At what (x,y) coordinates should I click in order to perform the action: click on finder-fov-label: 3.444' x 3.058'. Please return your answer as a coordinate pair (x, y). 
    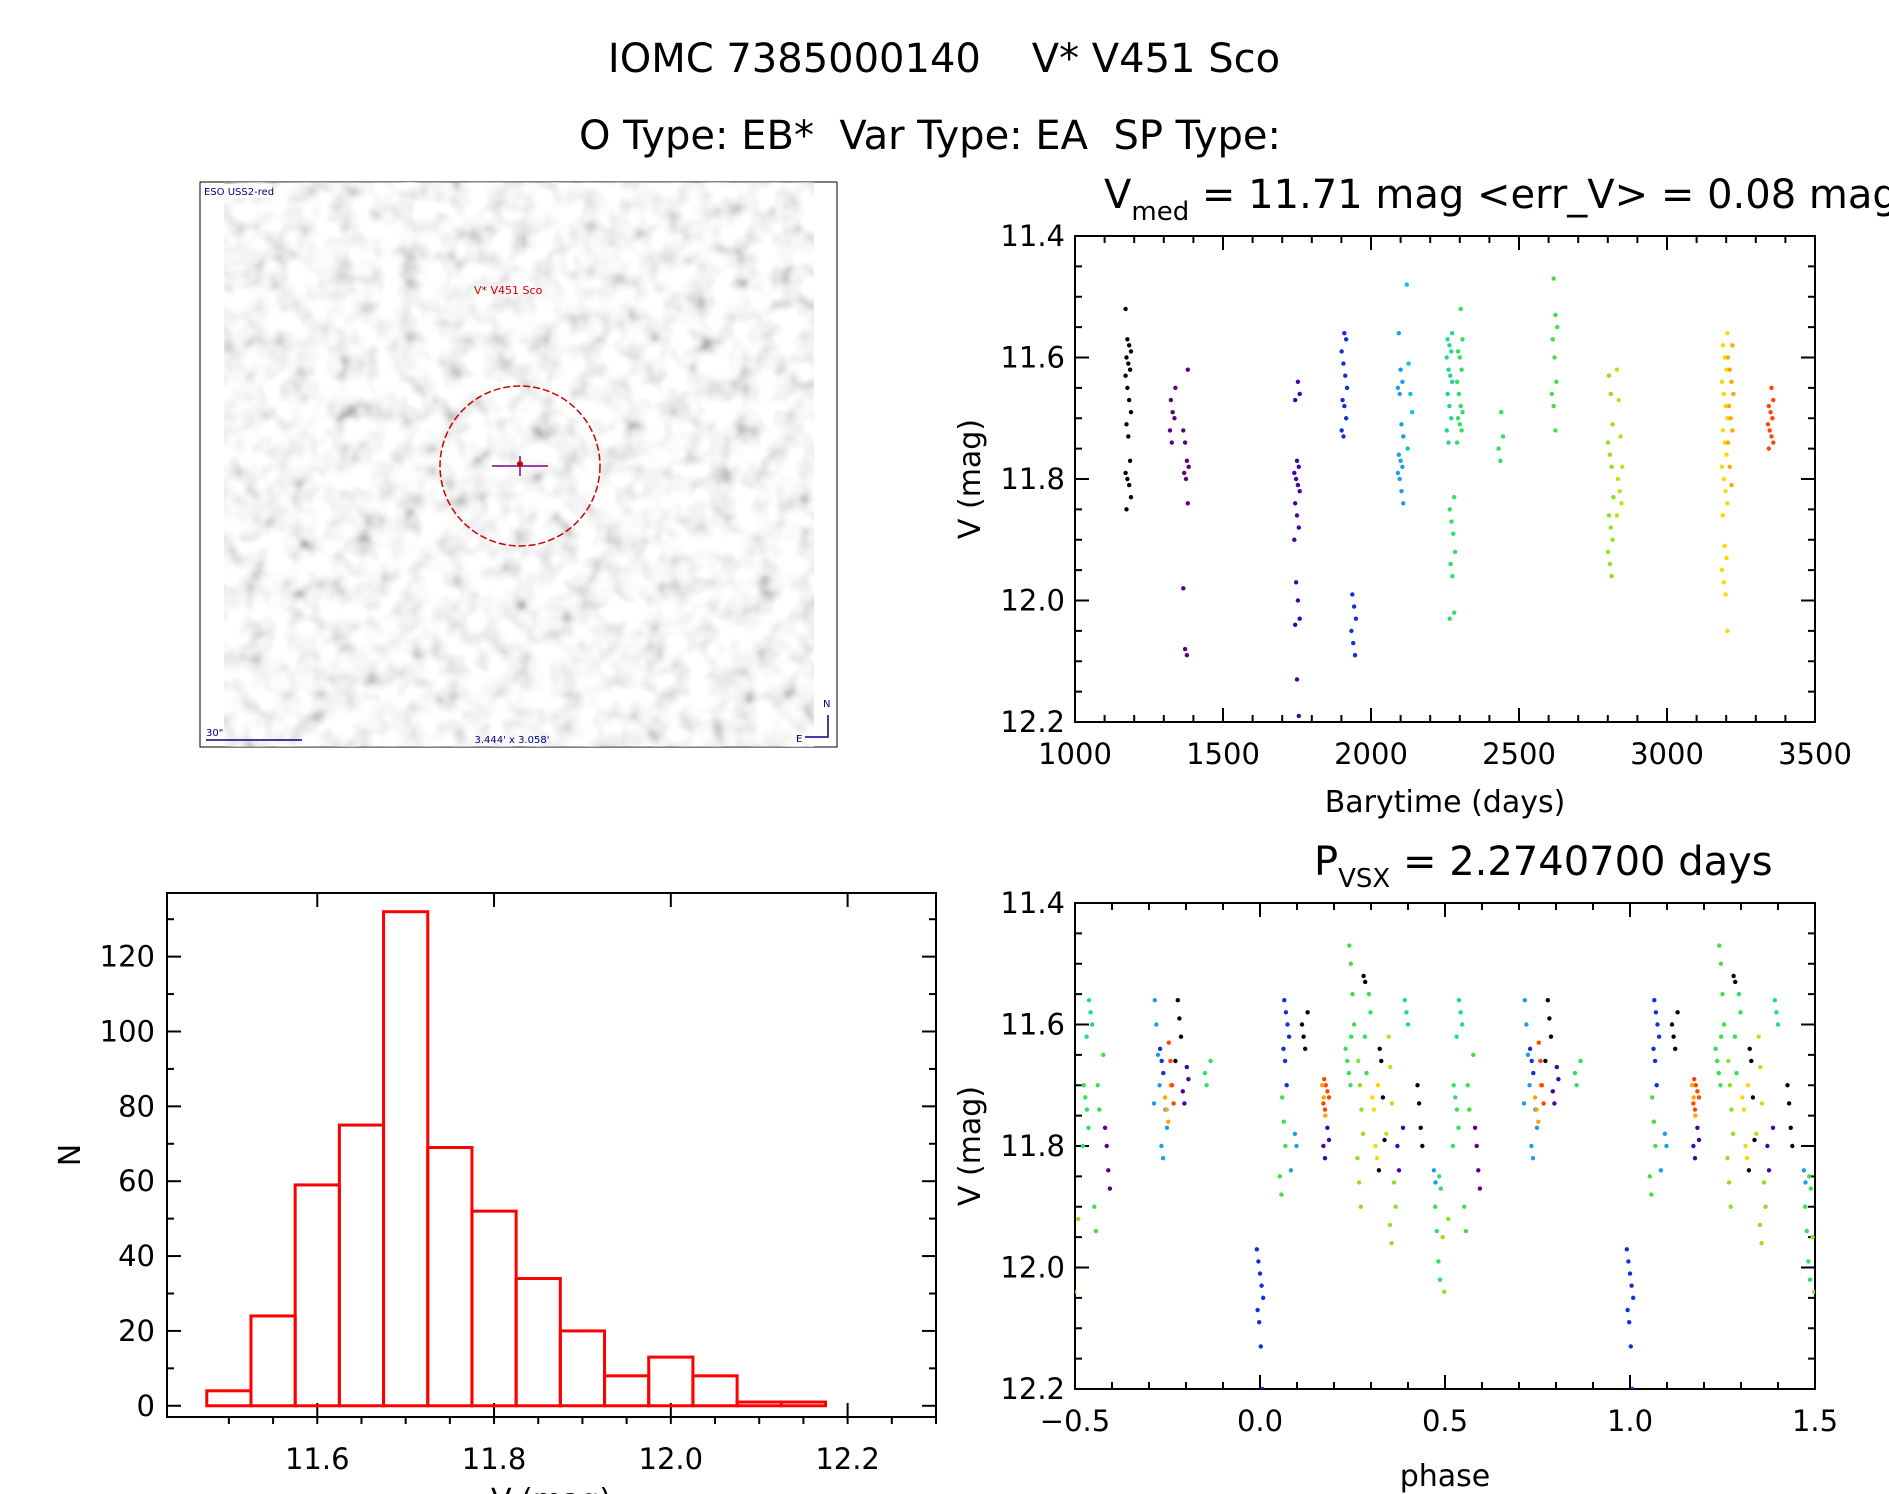
    Looking at the image, I should click on (511, 740).